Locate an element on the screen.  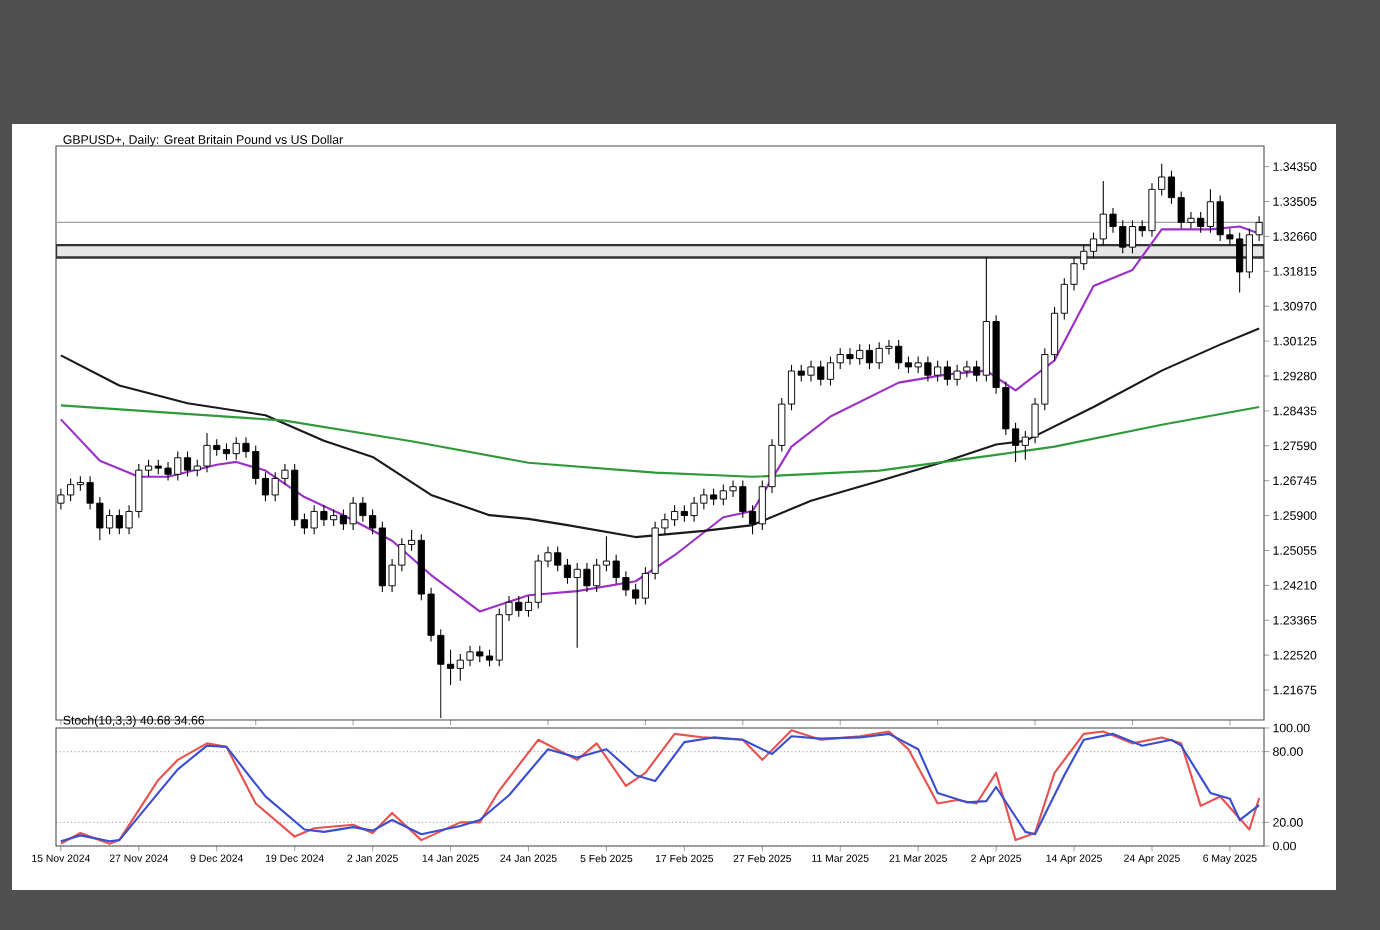
line-series is located at coordinates (660, 441).